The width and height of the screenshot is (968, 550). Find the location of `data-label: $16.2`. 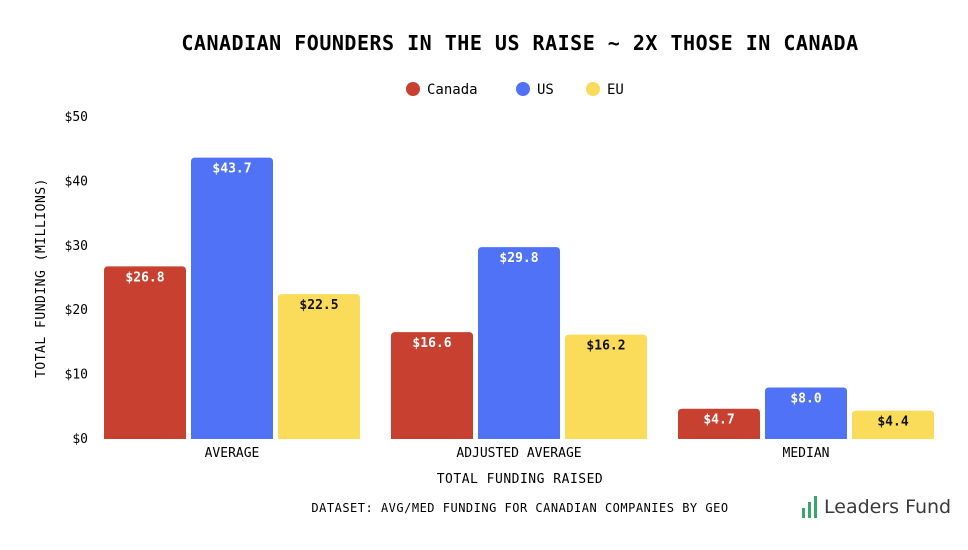

data-label: $16.2 is located at coordinates (605, 346).